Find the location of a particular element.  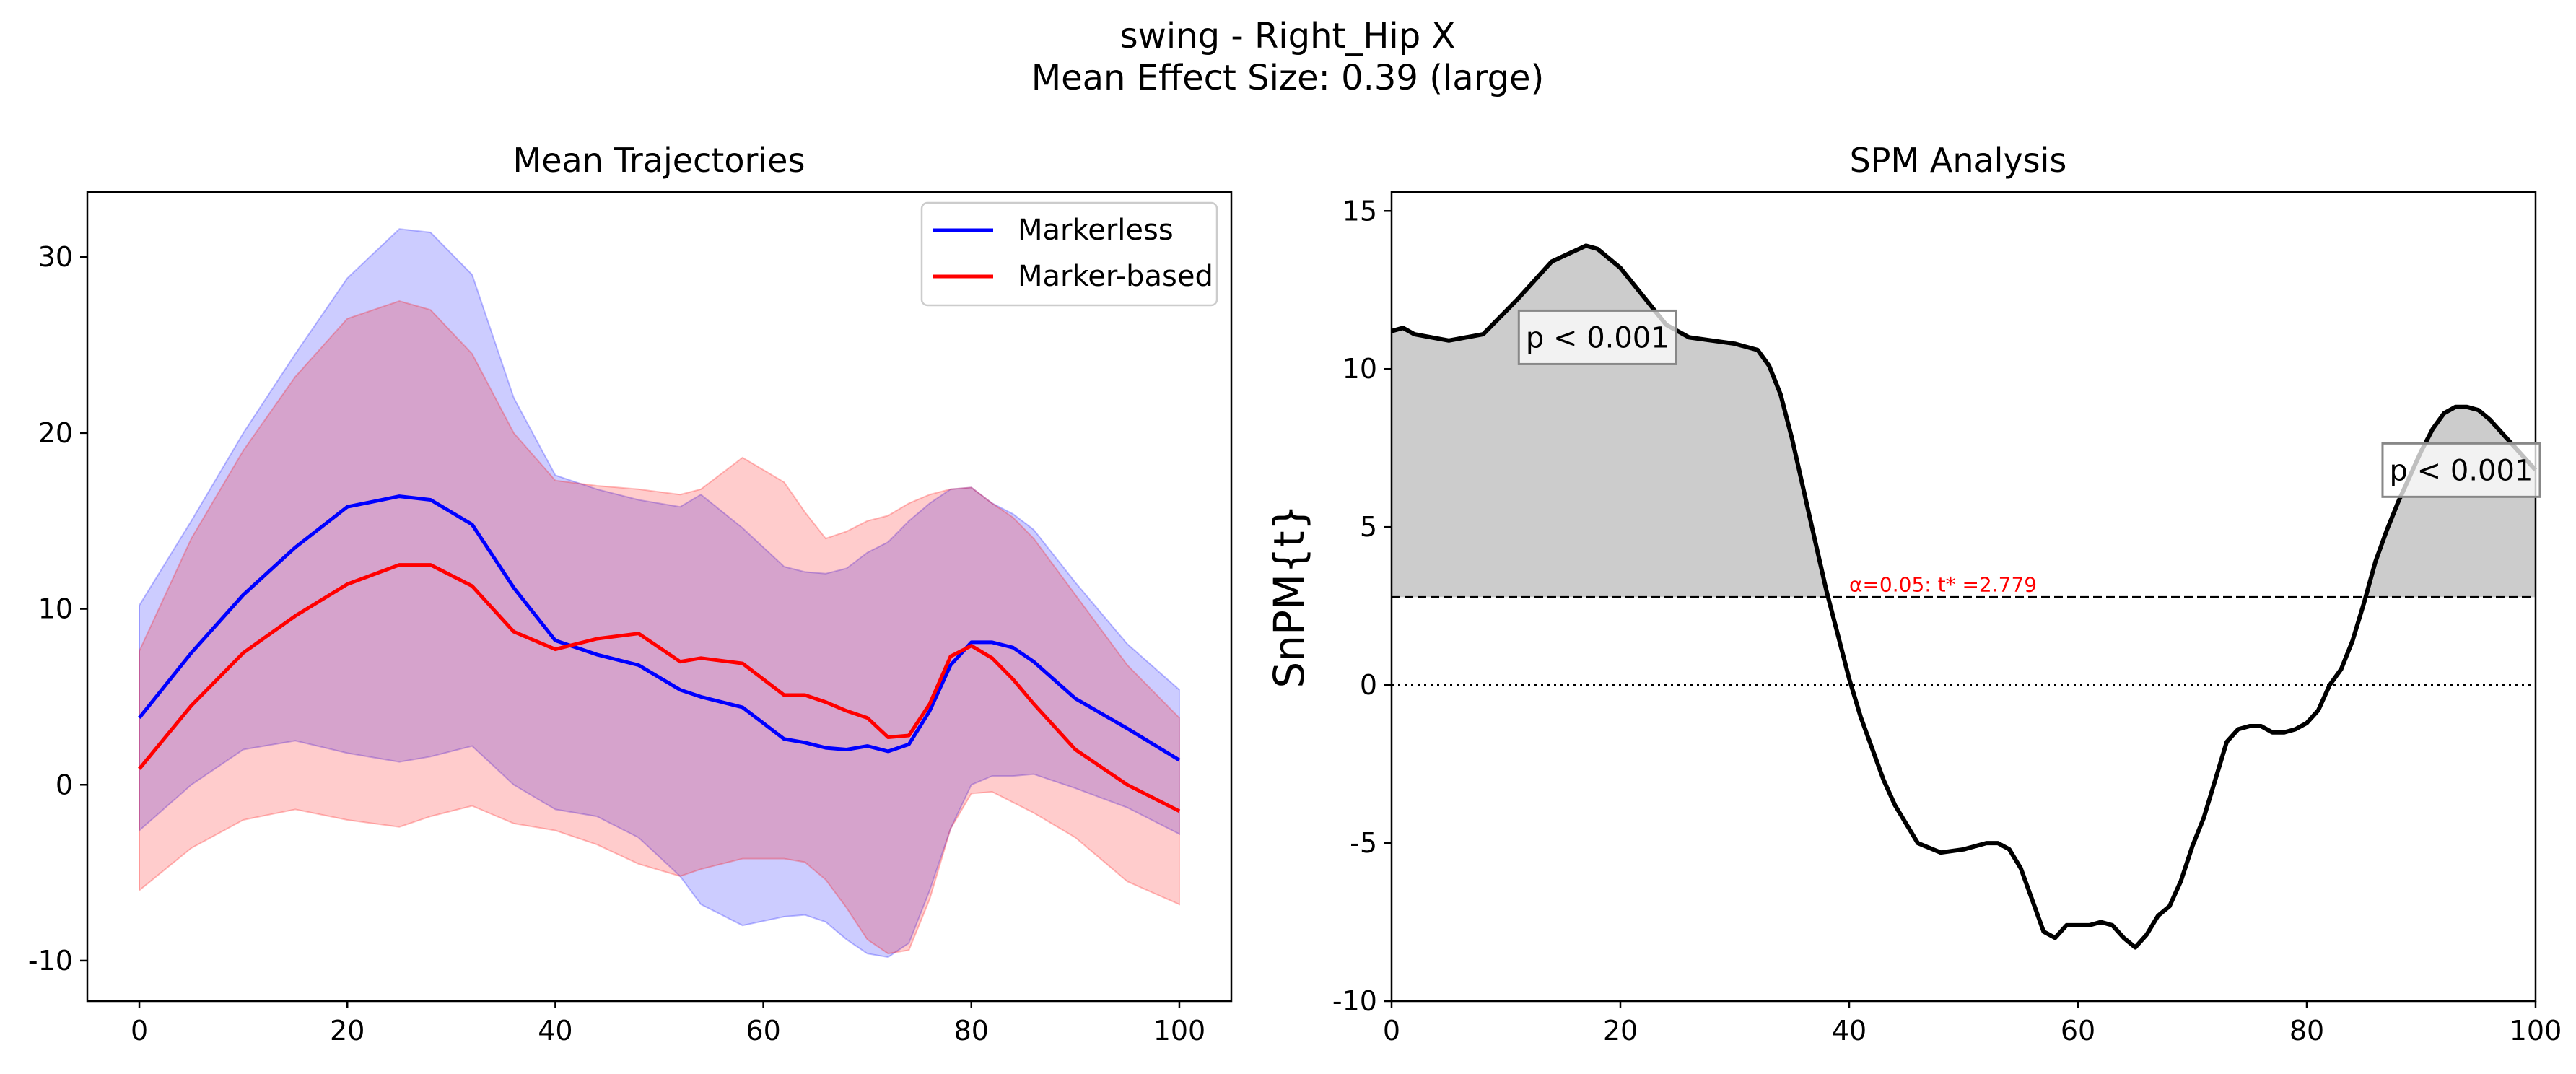

left-x-tick-label: 100 is located at coordinates (1179, 1031).